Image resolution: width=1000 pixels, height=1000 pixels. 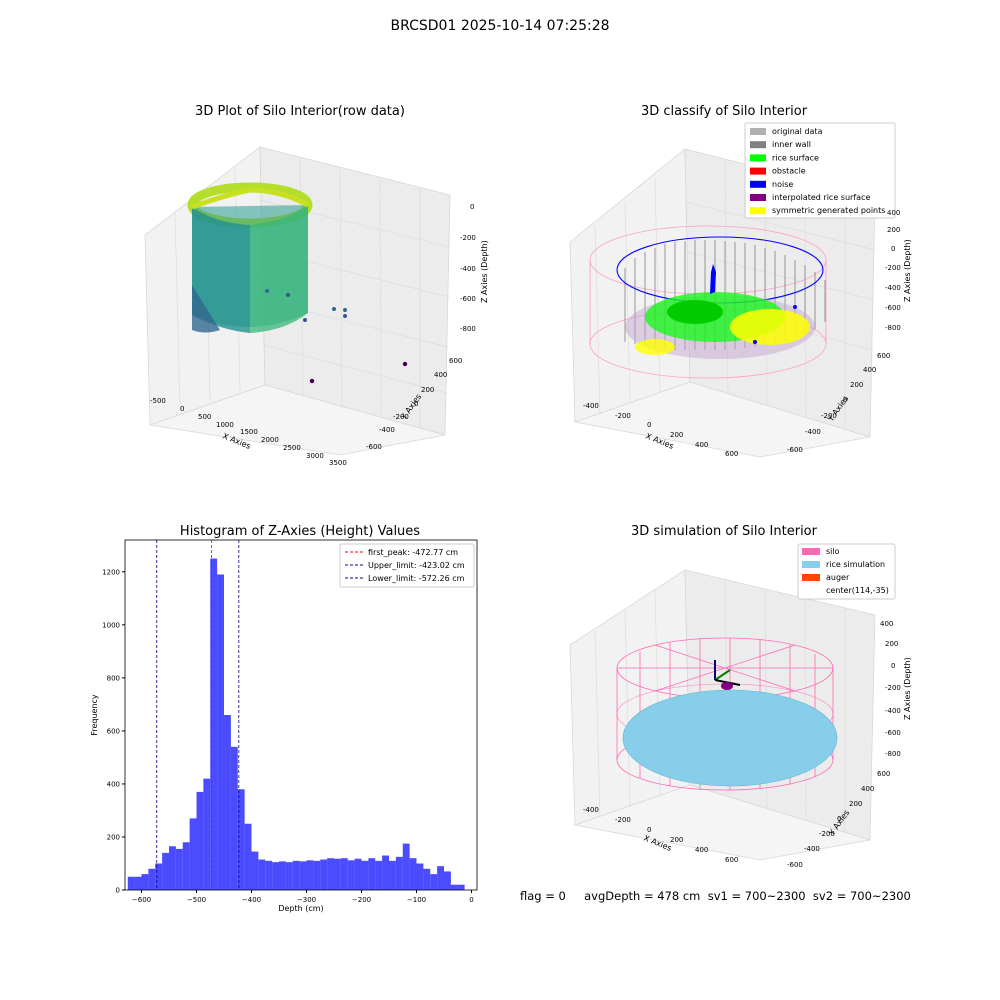 What do you see at coordinates (828, 210) in the screenshot?
I see `legend-label: symmetric generated points` at bounding box center [828, 210].